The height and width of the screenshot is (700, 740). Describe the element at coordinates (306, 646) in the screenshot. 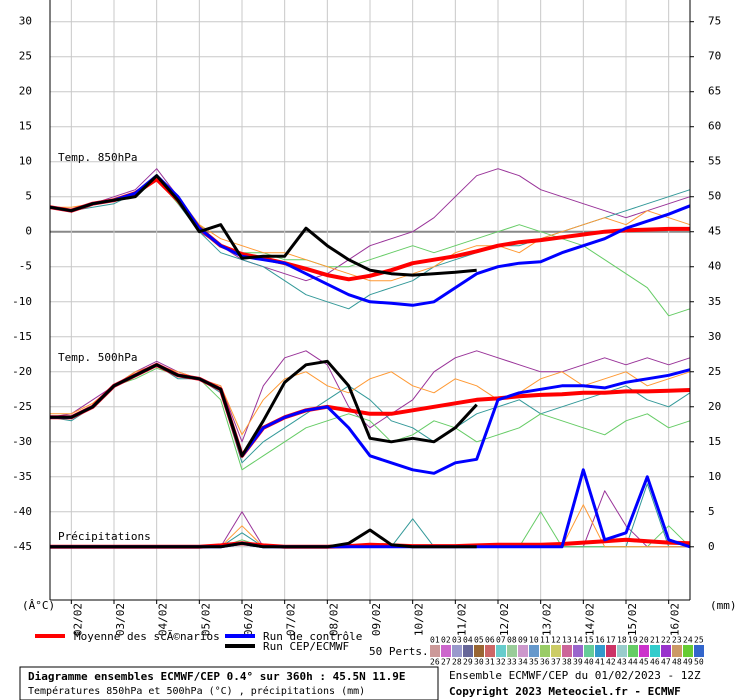

I see `legend-label: Run CEP/ECMWF` at that location.